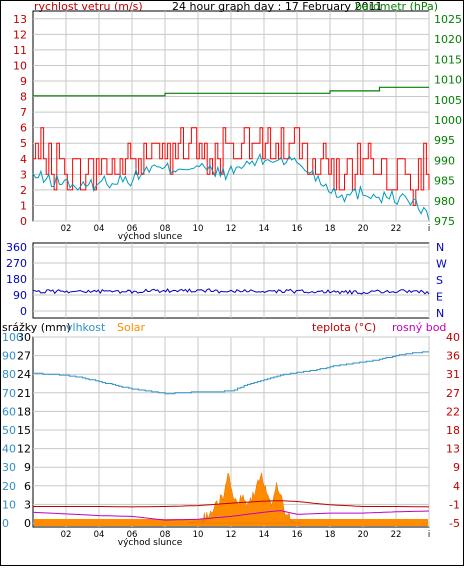 This screenshot has width=464, height=570. Describe the element at coordinates (396, 535) in the screenshot. I see `climate-x-tick-label: 22` at that location.